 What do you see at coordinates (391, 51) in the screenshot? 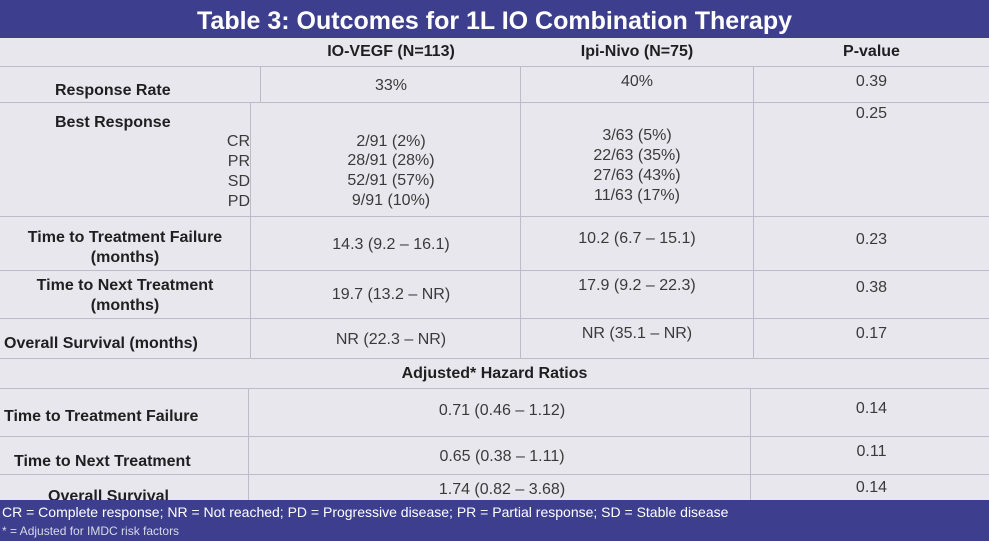
I see `column-header-io-vegf: IO-VEGF (N=113)` at bounding box center [391, 51].